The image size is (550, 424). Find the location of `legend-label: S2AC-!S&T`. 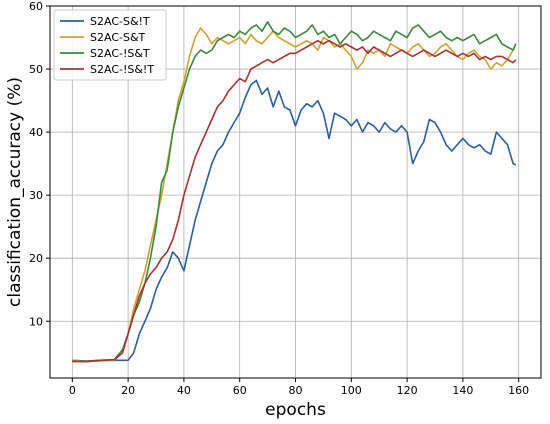

legend-label: S2AC-!S&T is located at coordinates (120, 53).